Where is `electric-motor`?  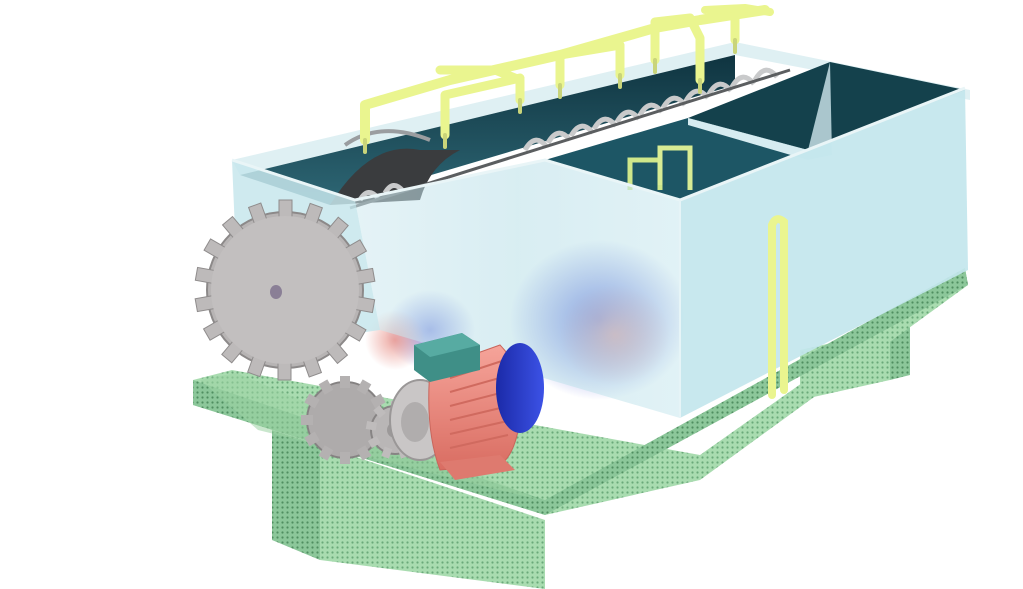 electric-motor is located at coordinates (466, 406).